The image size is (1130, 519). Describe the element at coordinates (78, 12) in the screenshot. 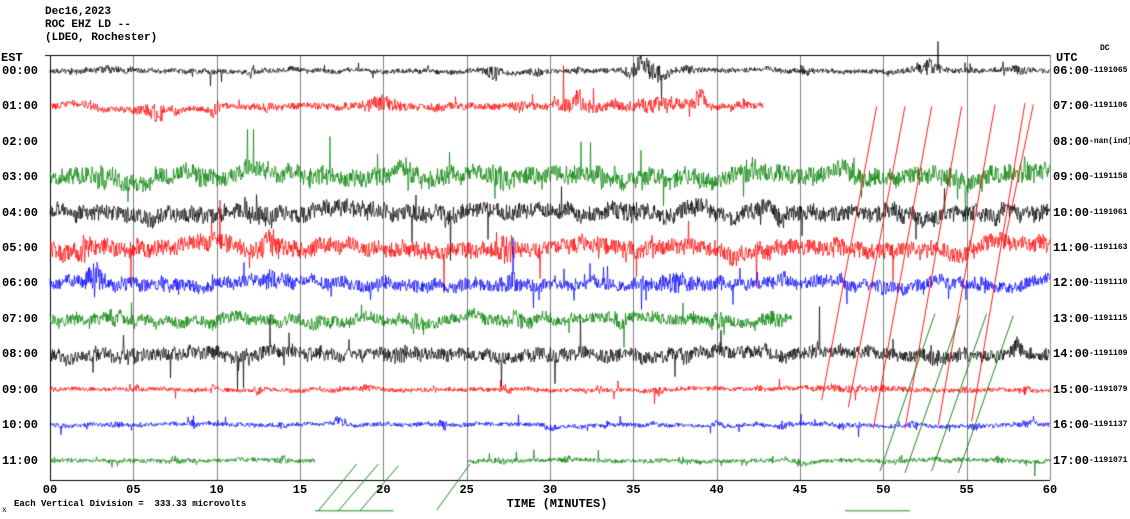

I see `header-date: Dec16,2023` at that location.